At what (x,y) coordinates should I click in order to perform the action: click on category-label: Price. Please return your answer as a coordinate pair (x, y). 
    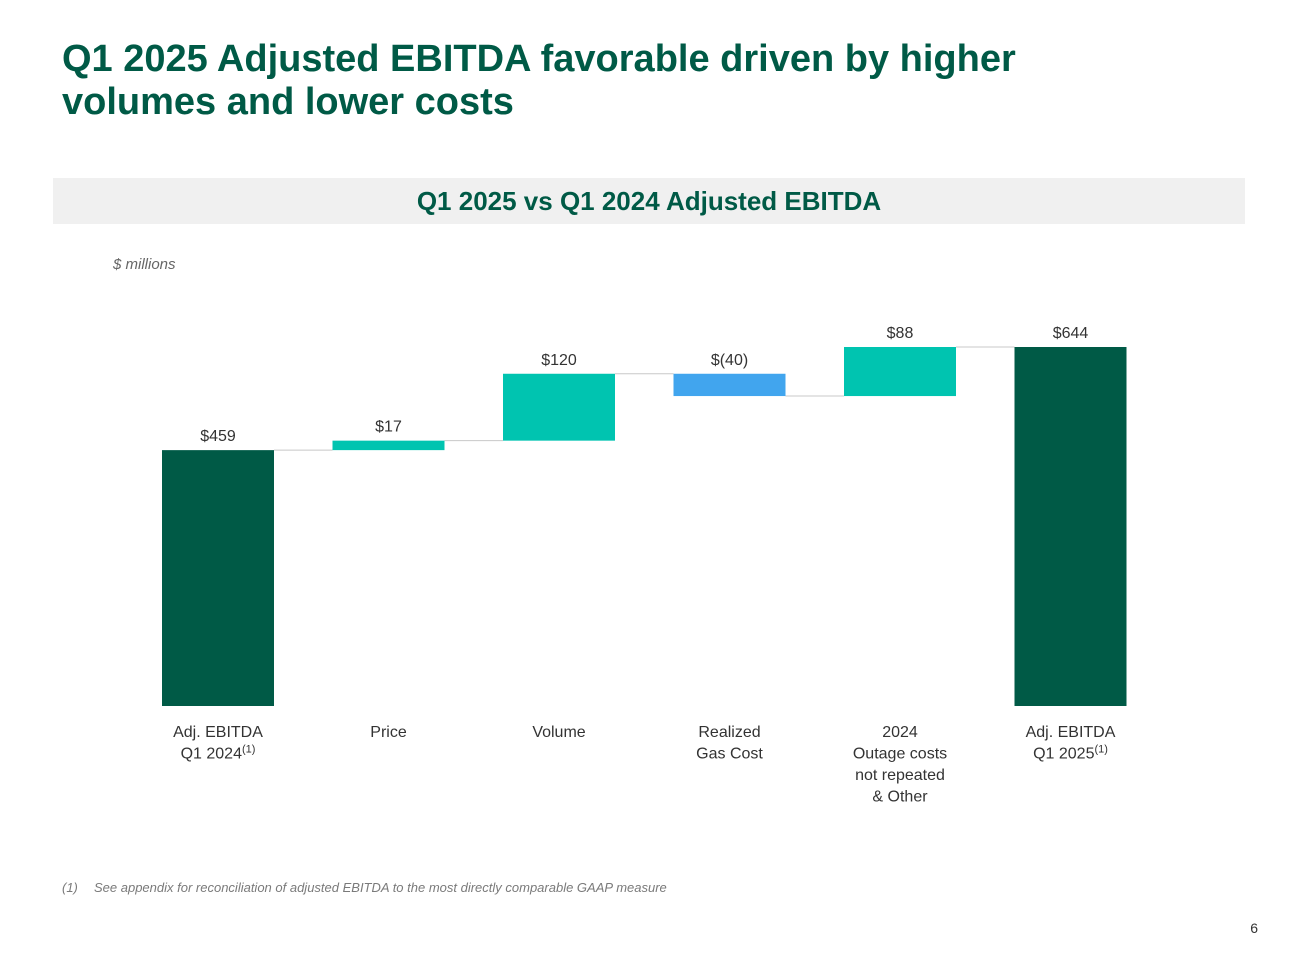
    Looking at the image, I should click on (388, 732).